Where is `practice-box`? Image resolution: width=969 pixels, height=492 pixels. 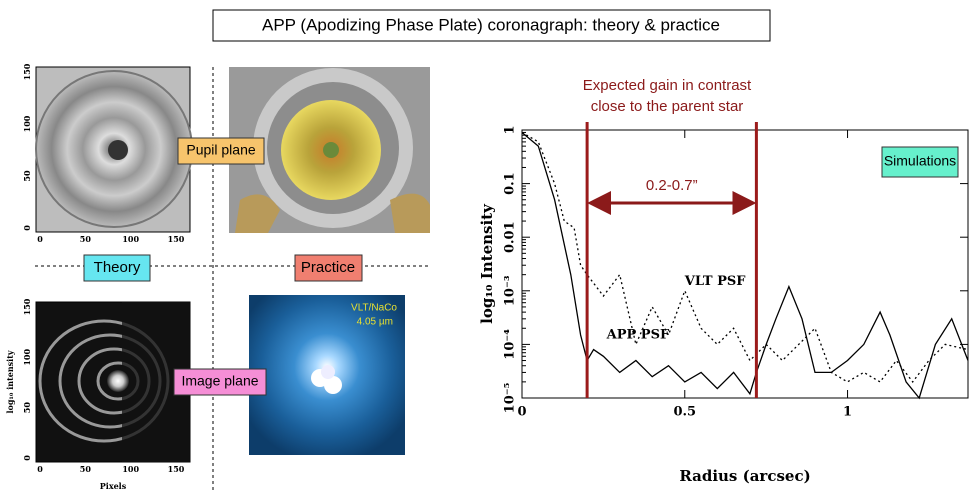 practice-box is located at coordinates (328, 268).